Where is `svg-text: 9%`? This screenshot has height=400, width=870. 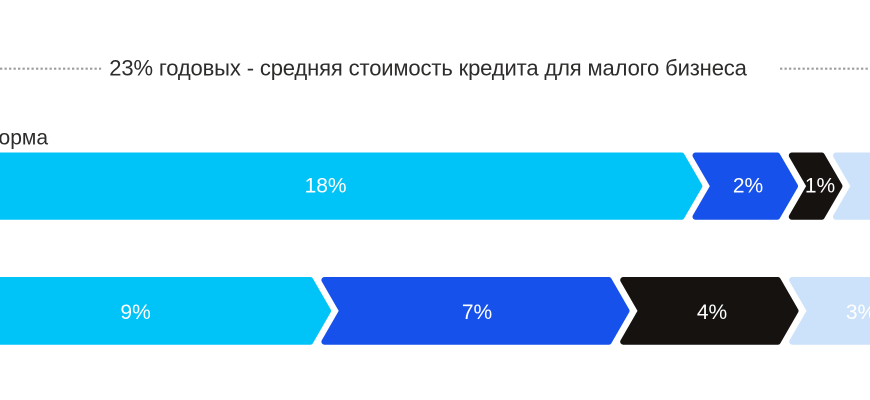
svg-text: 9% is located at coordinates (135, 312).